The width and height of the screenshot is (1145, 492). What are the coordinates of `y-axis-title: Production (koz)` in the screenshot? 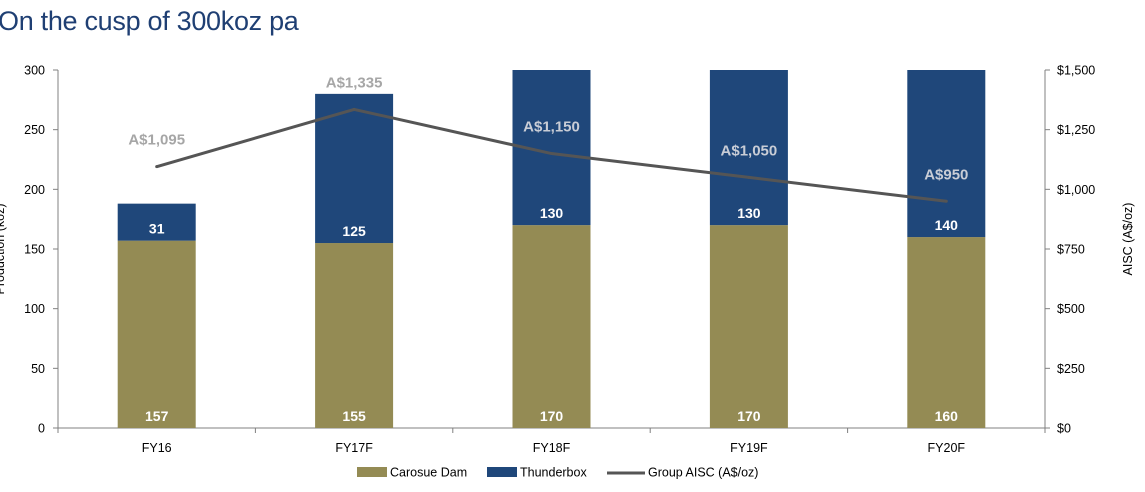 It's located at (3, 248).